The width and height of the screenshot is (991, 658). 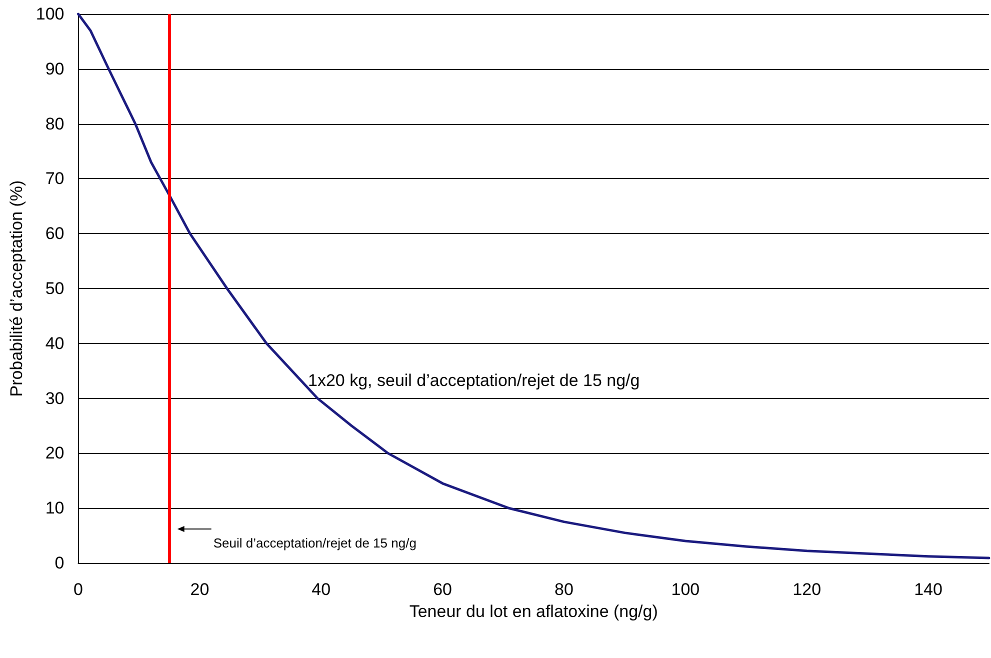 What do you see at coordinates (54, 343) in the screenshot?
I see `y-tick-label: 40` at bounding box center [54, 343].